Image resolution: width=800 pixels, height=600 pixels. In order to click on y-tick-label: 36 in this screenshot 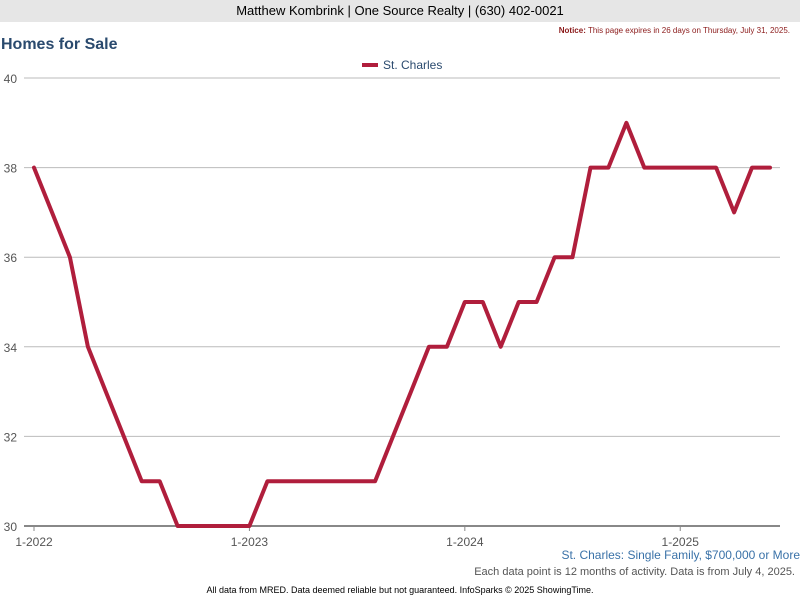, I will do `click(11, 258)`.